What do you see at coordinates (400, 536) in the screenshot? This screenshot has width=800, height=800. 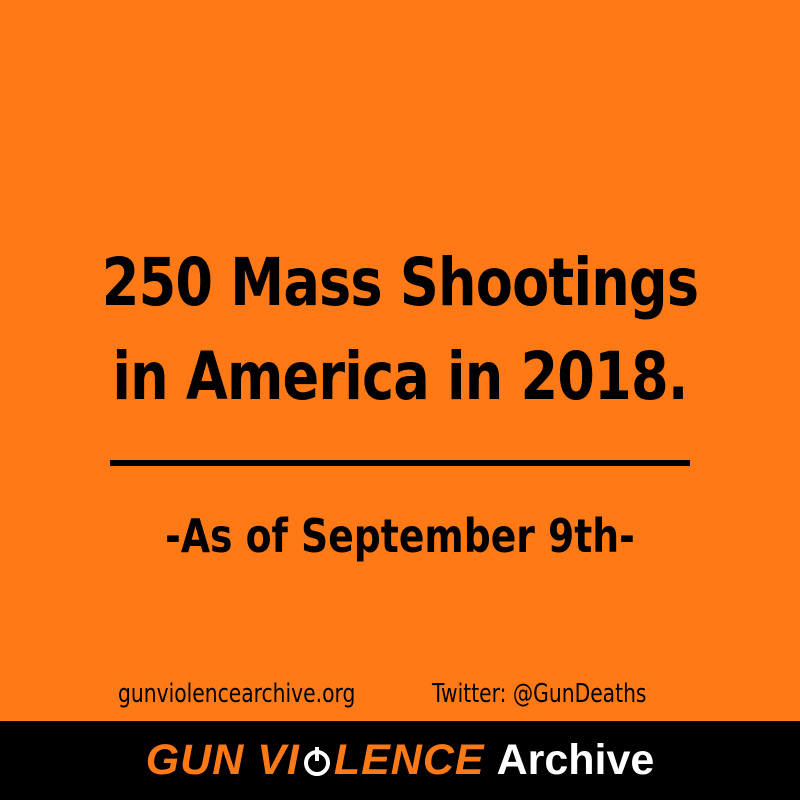 I see `date-subline: -As of September 9th-` at bounding box center [400, 536].